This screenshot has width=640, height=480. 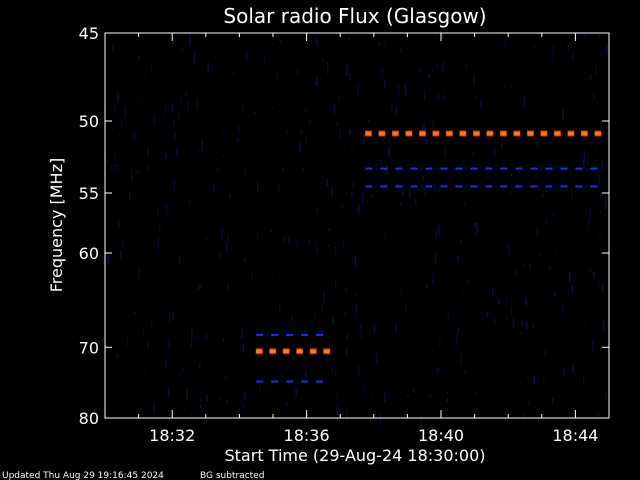 What do you see at coordinates (307, 435) in the screenshot?
I see `x-tick-label: 18:36` at bounding box center [307, 435].